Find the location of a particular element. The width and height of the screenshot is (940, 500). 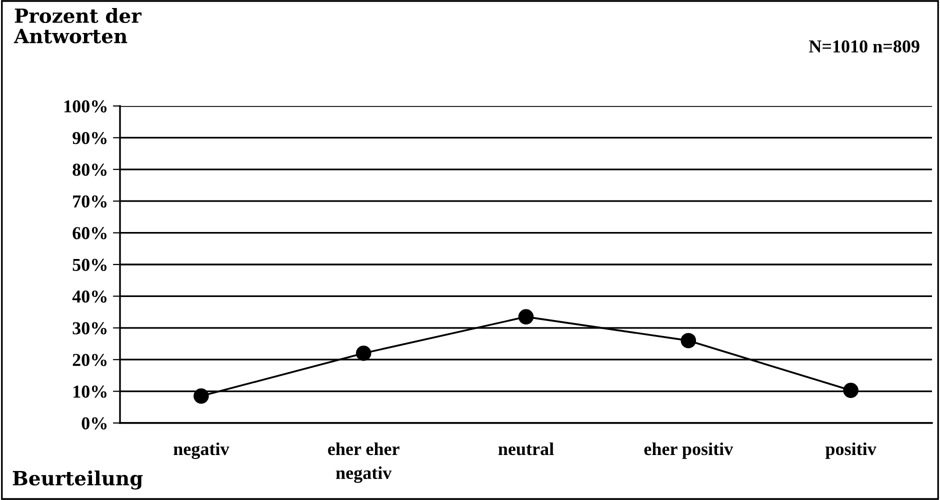

y-tick-label: 30% is located at coordinates (89, 328).